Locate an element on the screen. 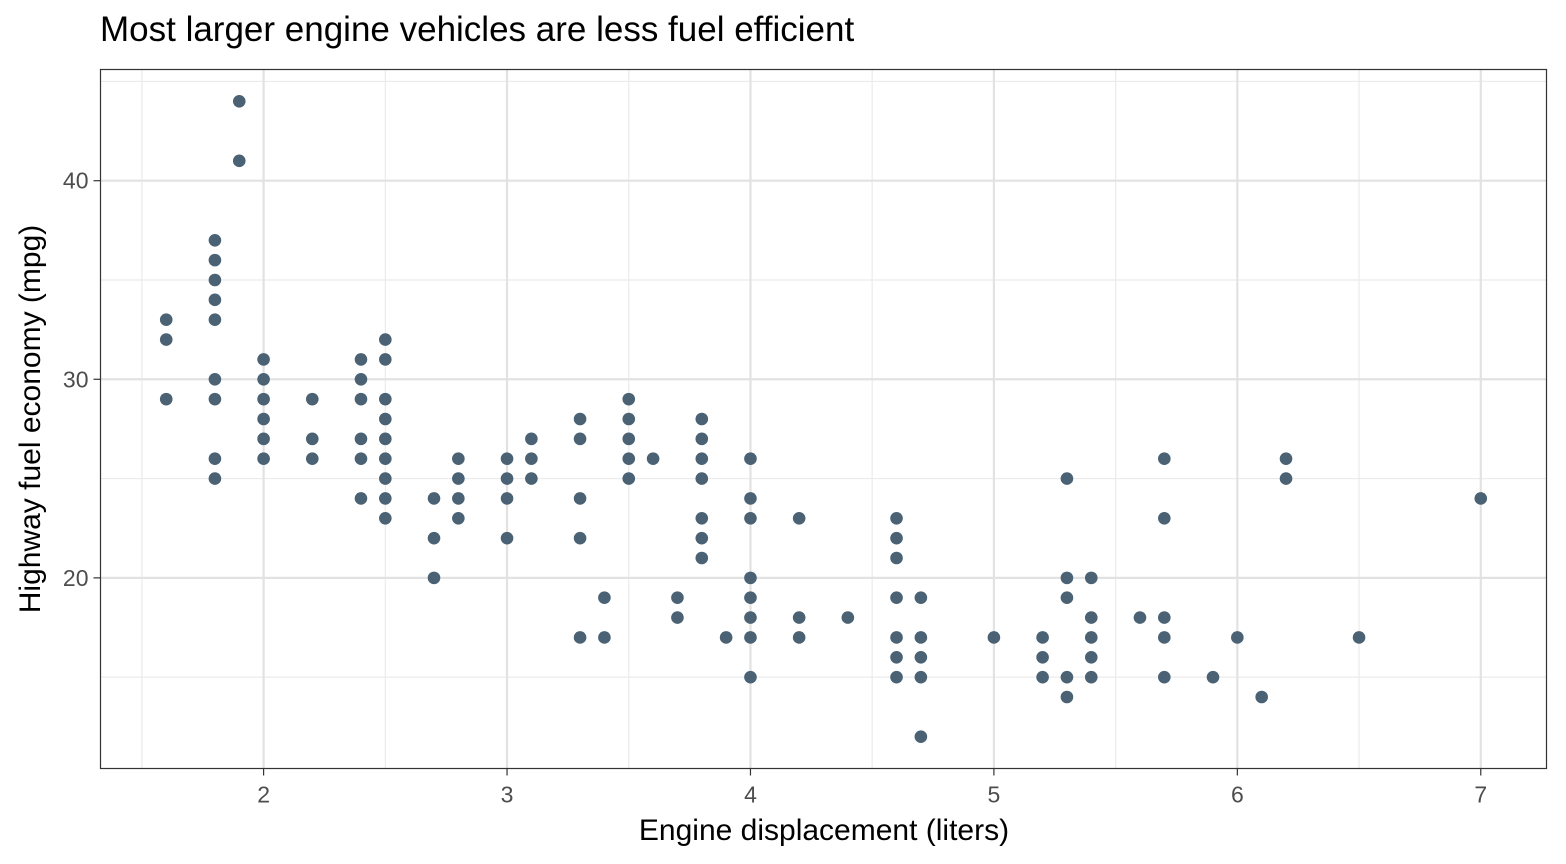  x-tick-label: 6 is located at coordinates (1237, 795).